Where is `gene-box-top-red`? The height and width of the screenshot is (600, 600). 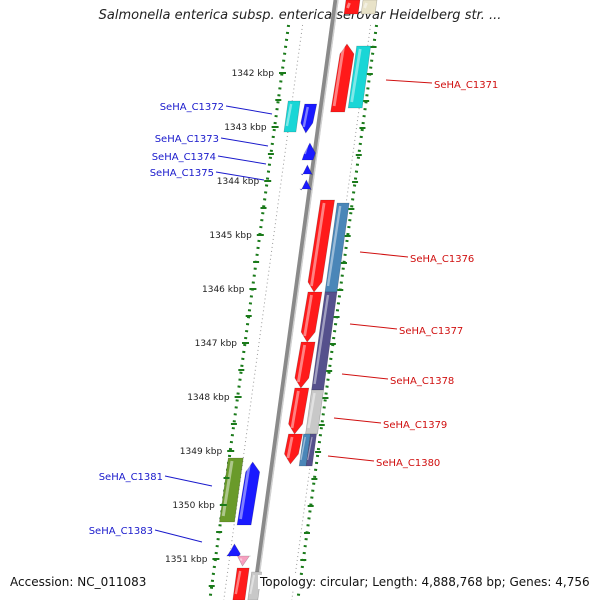
gene-box-top-red is located at coordinates (352, 7).